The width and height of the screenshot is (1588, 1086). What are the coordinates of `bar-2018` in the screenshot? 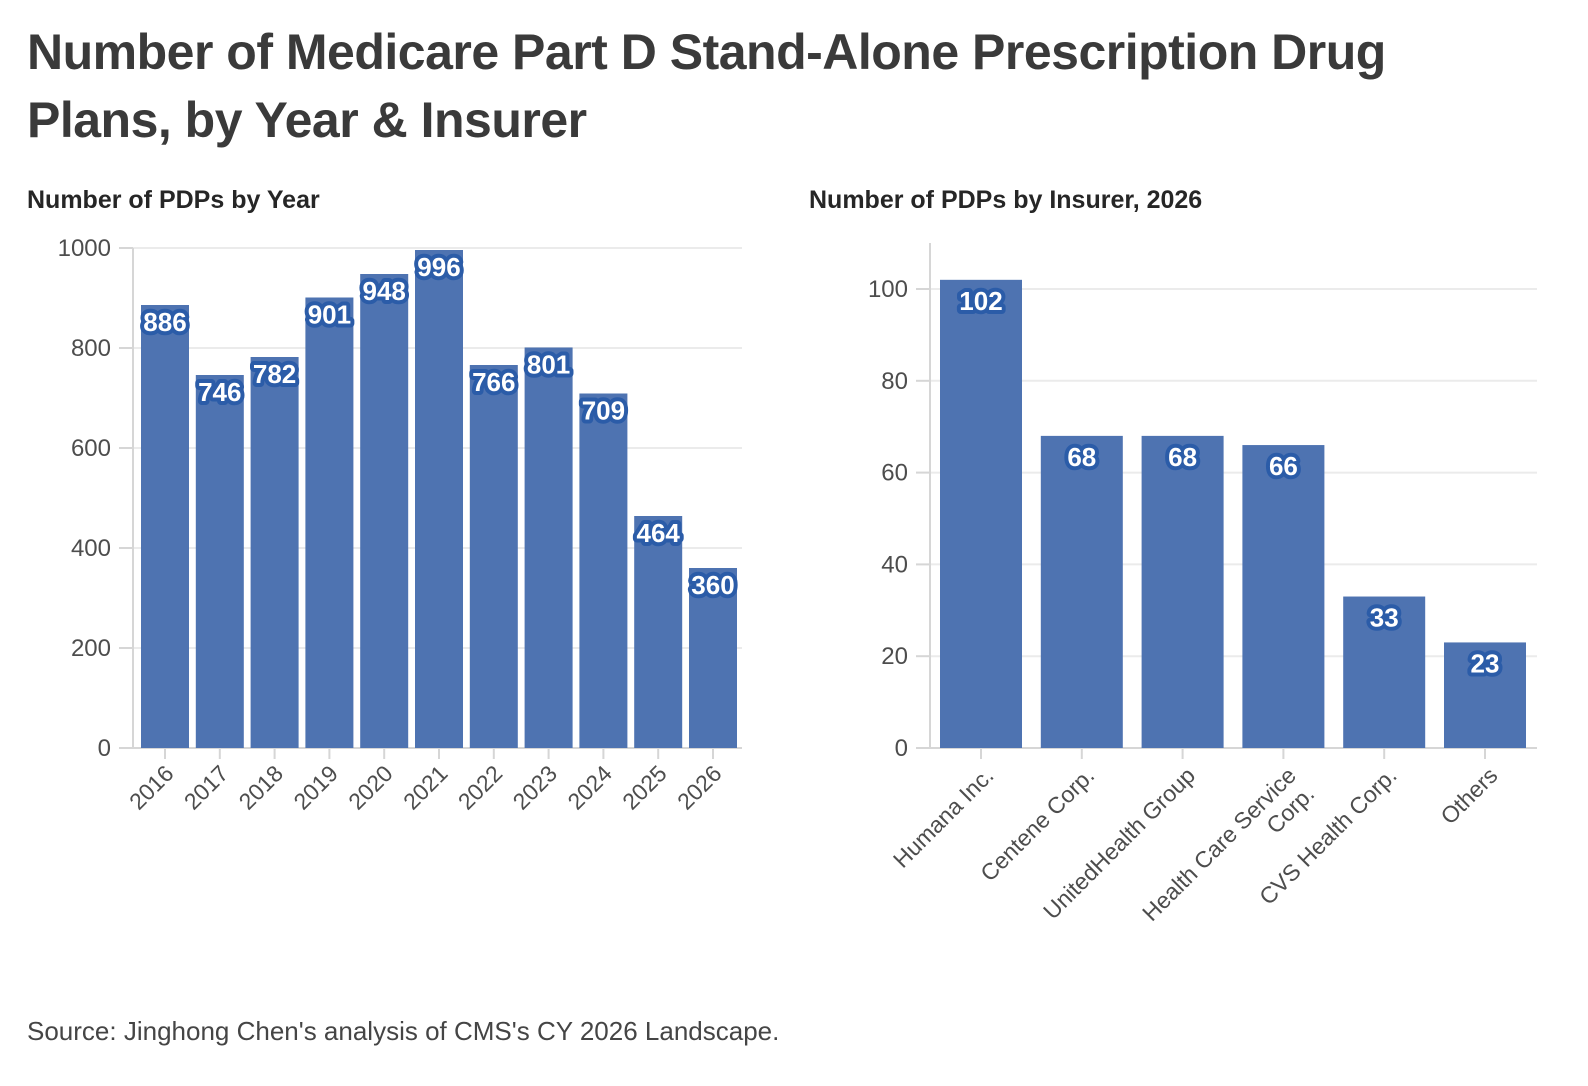 It's located at (274, 552).